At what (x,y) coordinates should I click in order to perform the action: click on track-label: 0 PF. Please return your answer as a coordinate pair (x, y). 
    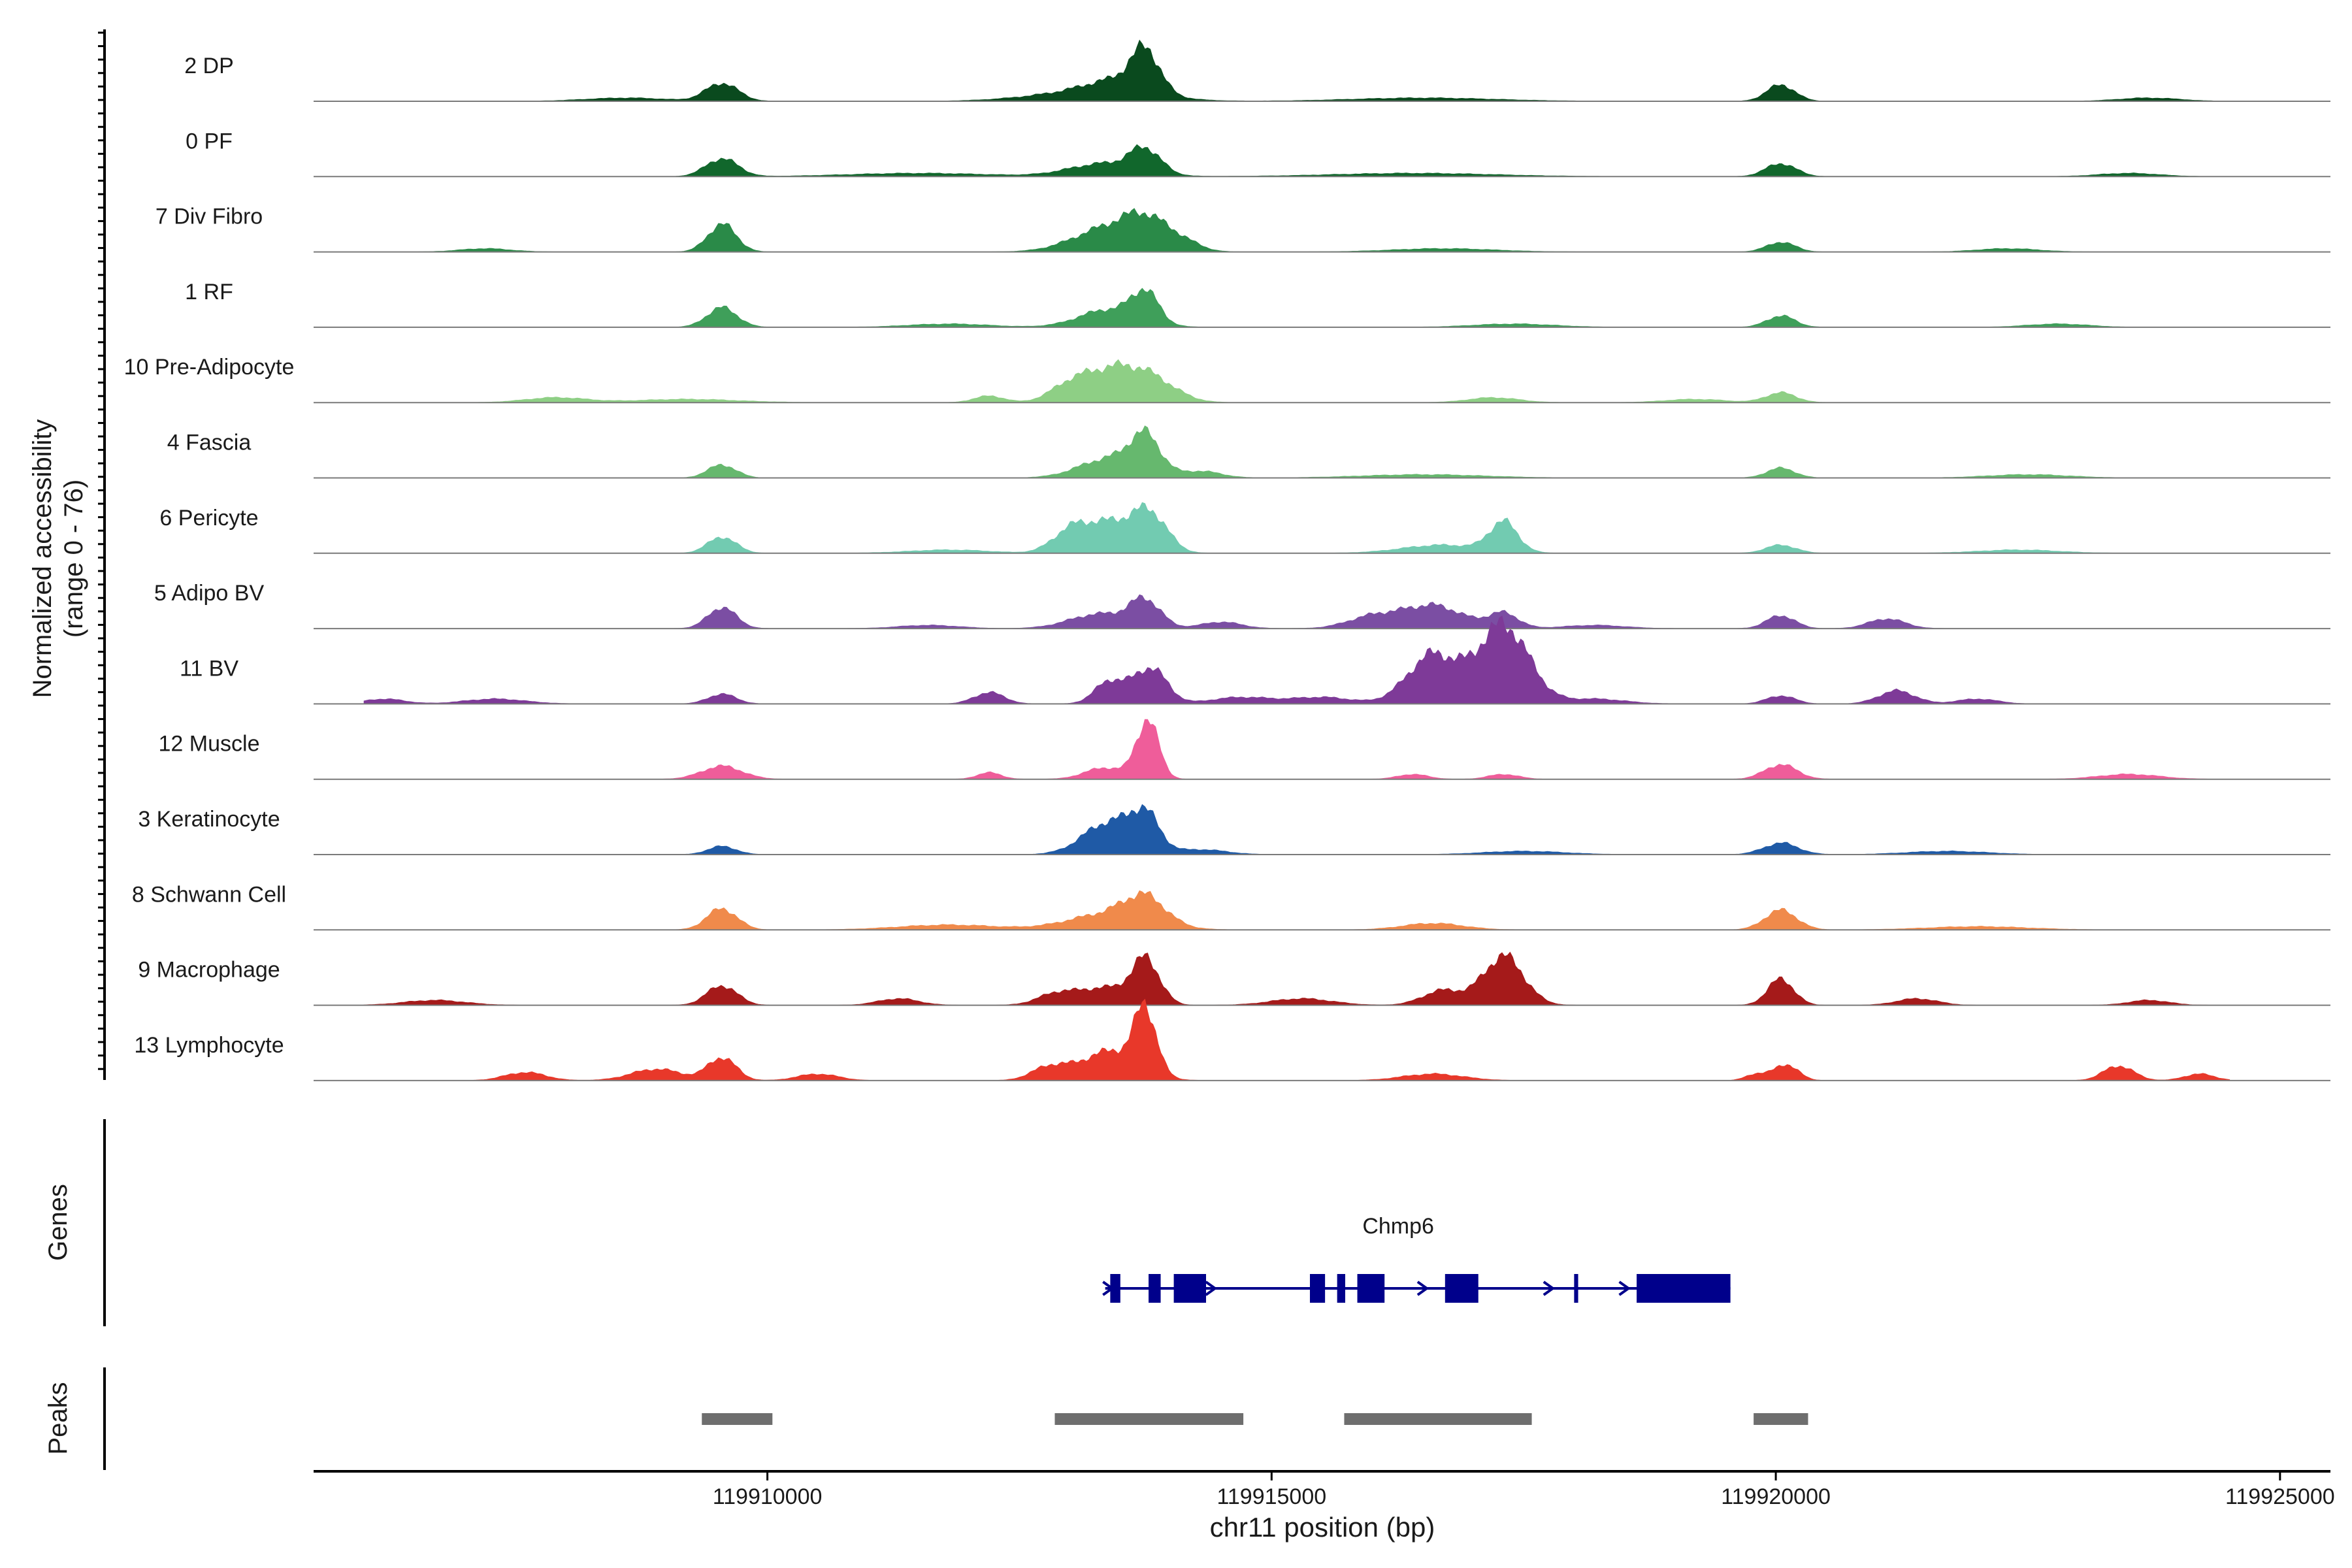
    Looking at the image, I should click on (209, 141).